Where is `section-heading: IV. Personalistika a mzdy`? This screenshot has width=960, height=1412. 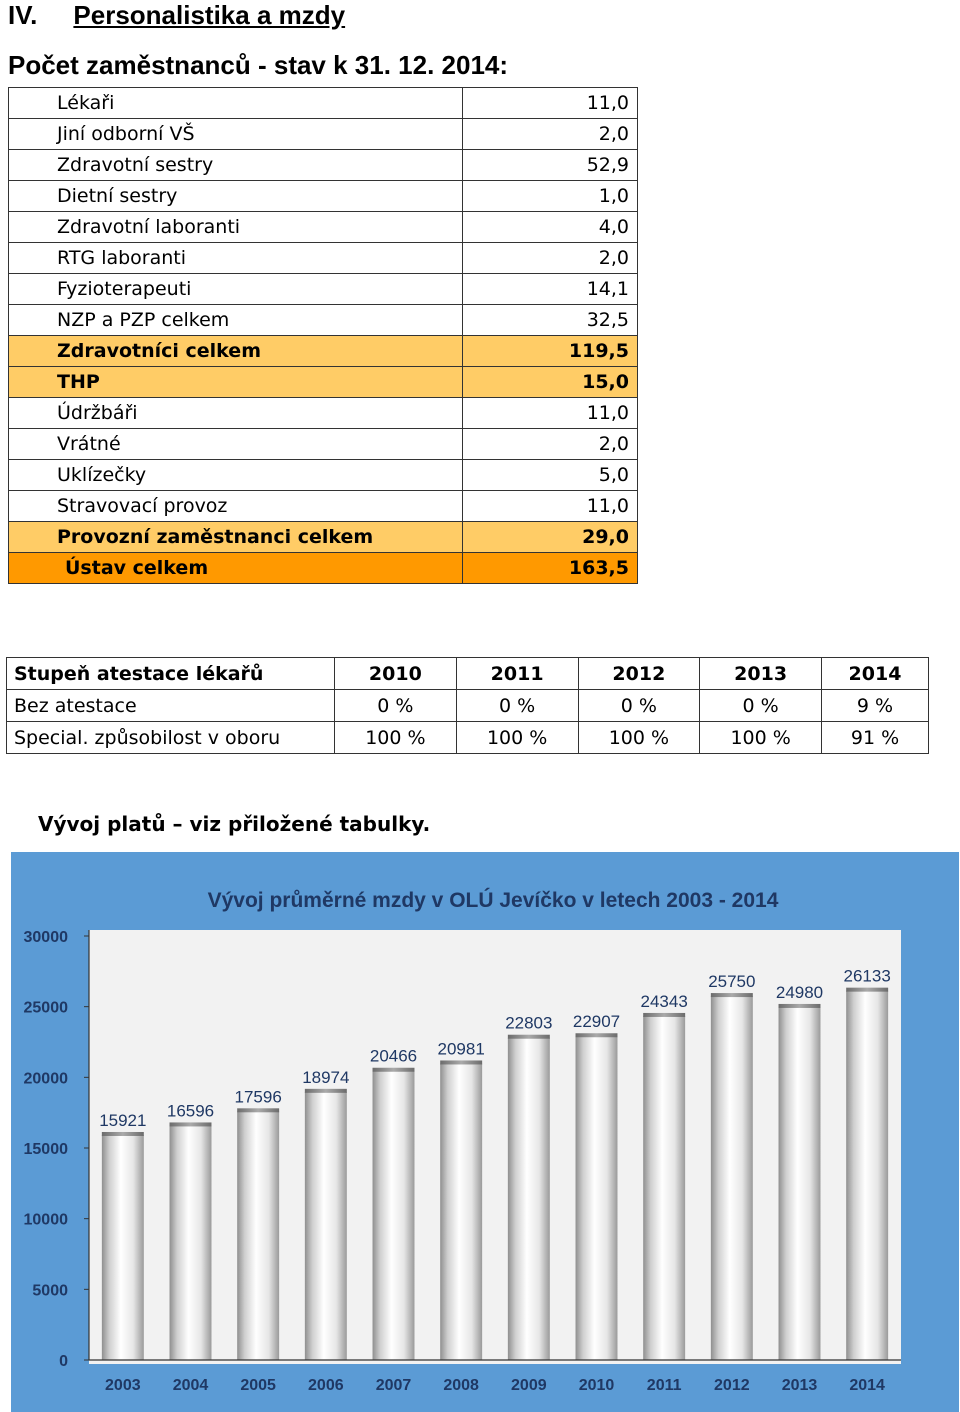 section-heading: IV. Personalistika a mzdy is located at coordinates (176, 15).